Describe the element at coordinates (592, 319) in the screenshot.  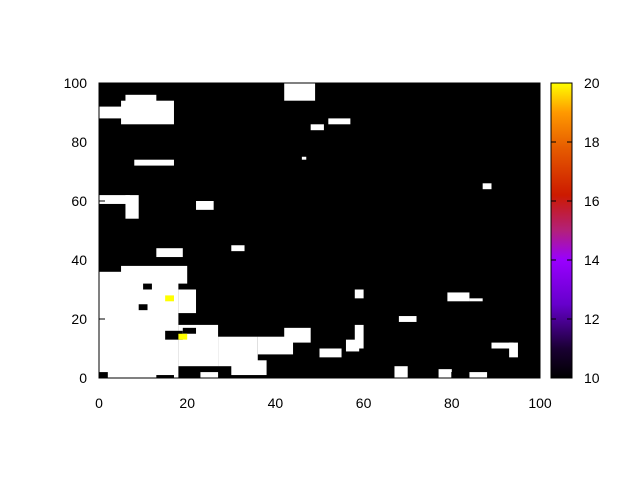
I see `colorbar-tick-label: 12` at that location.